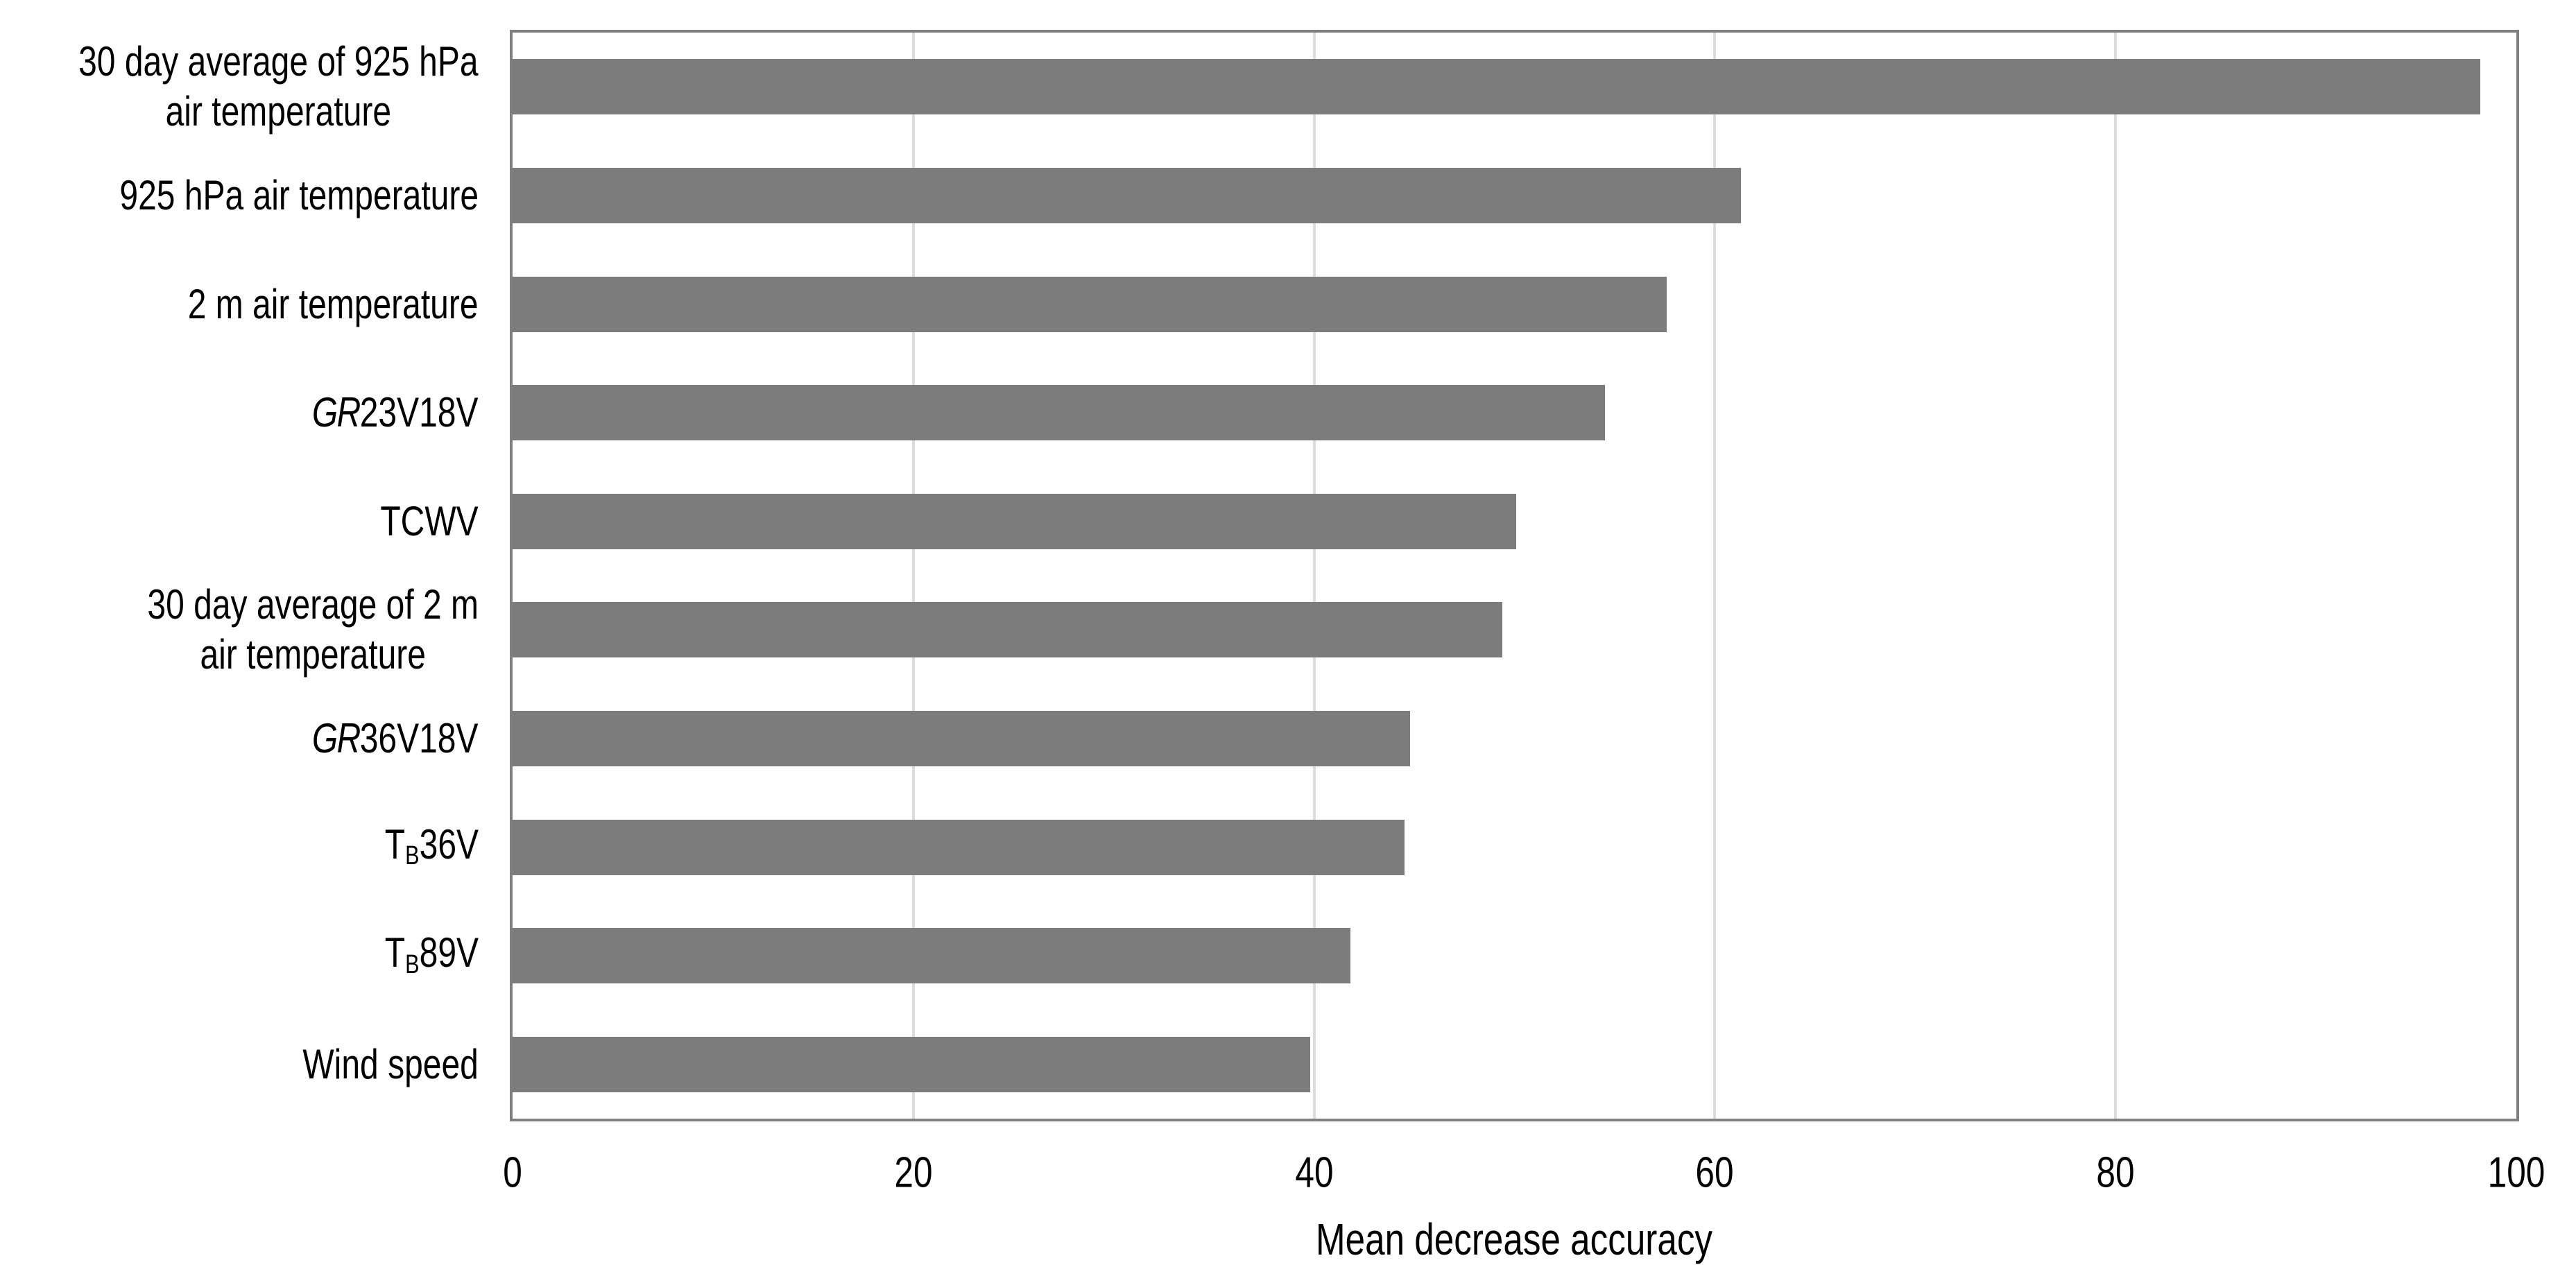  I want to click on x-tick-label-0: 0, so click(512, 1173).